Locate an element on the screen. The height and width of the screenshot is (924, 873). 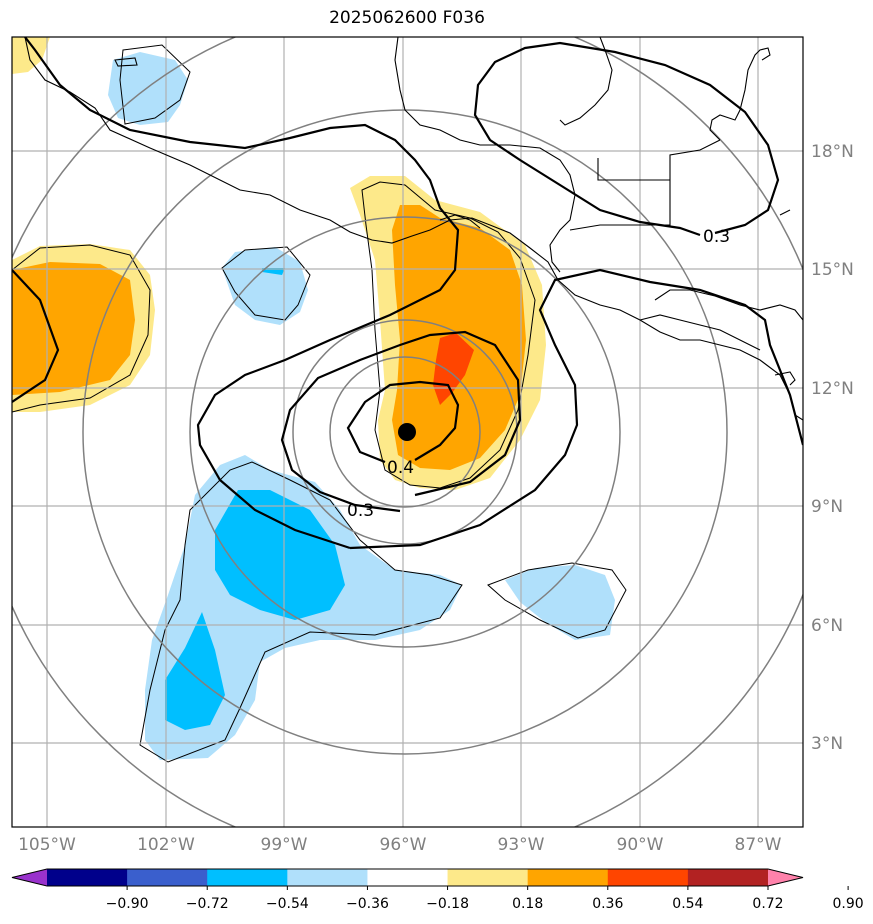
contour-label: 0.4 is located at coordinates (400, 468).